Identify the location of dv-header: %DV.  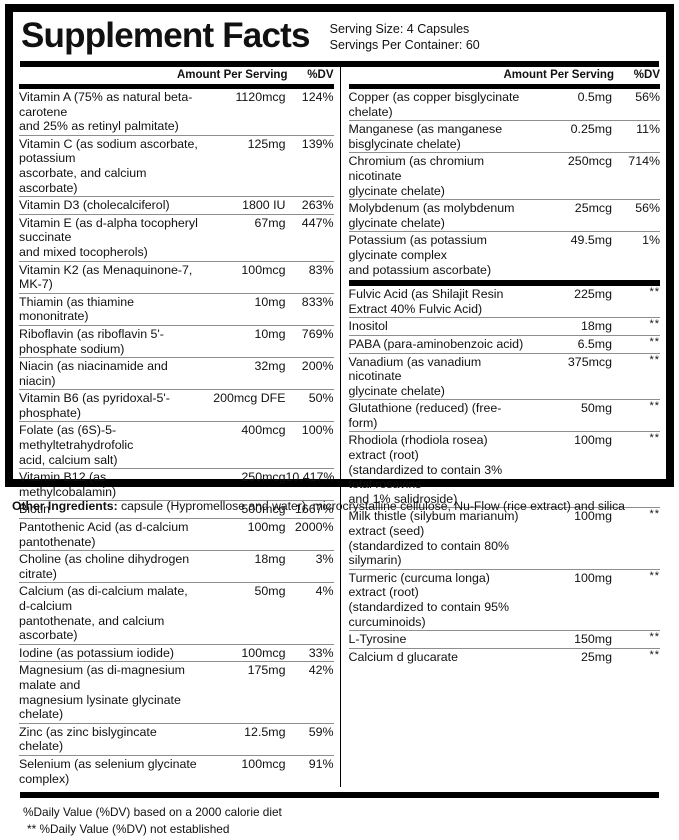
(320, 75).